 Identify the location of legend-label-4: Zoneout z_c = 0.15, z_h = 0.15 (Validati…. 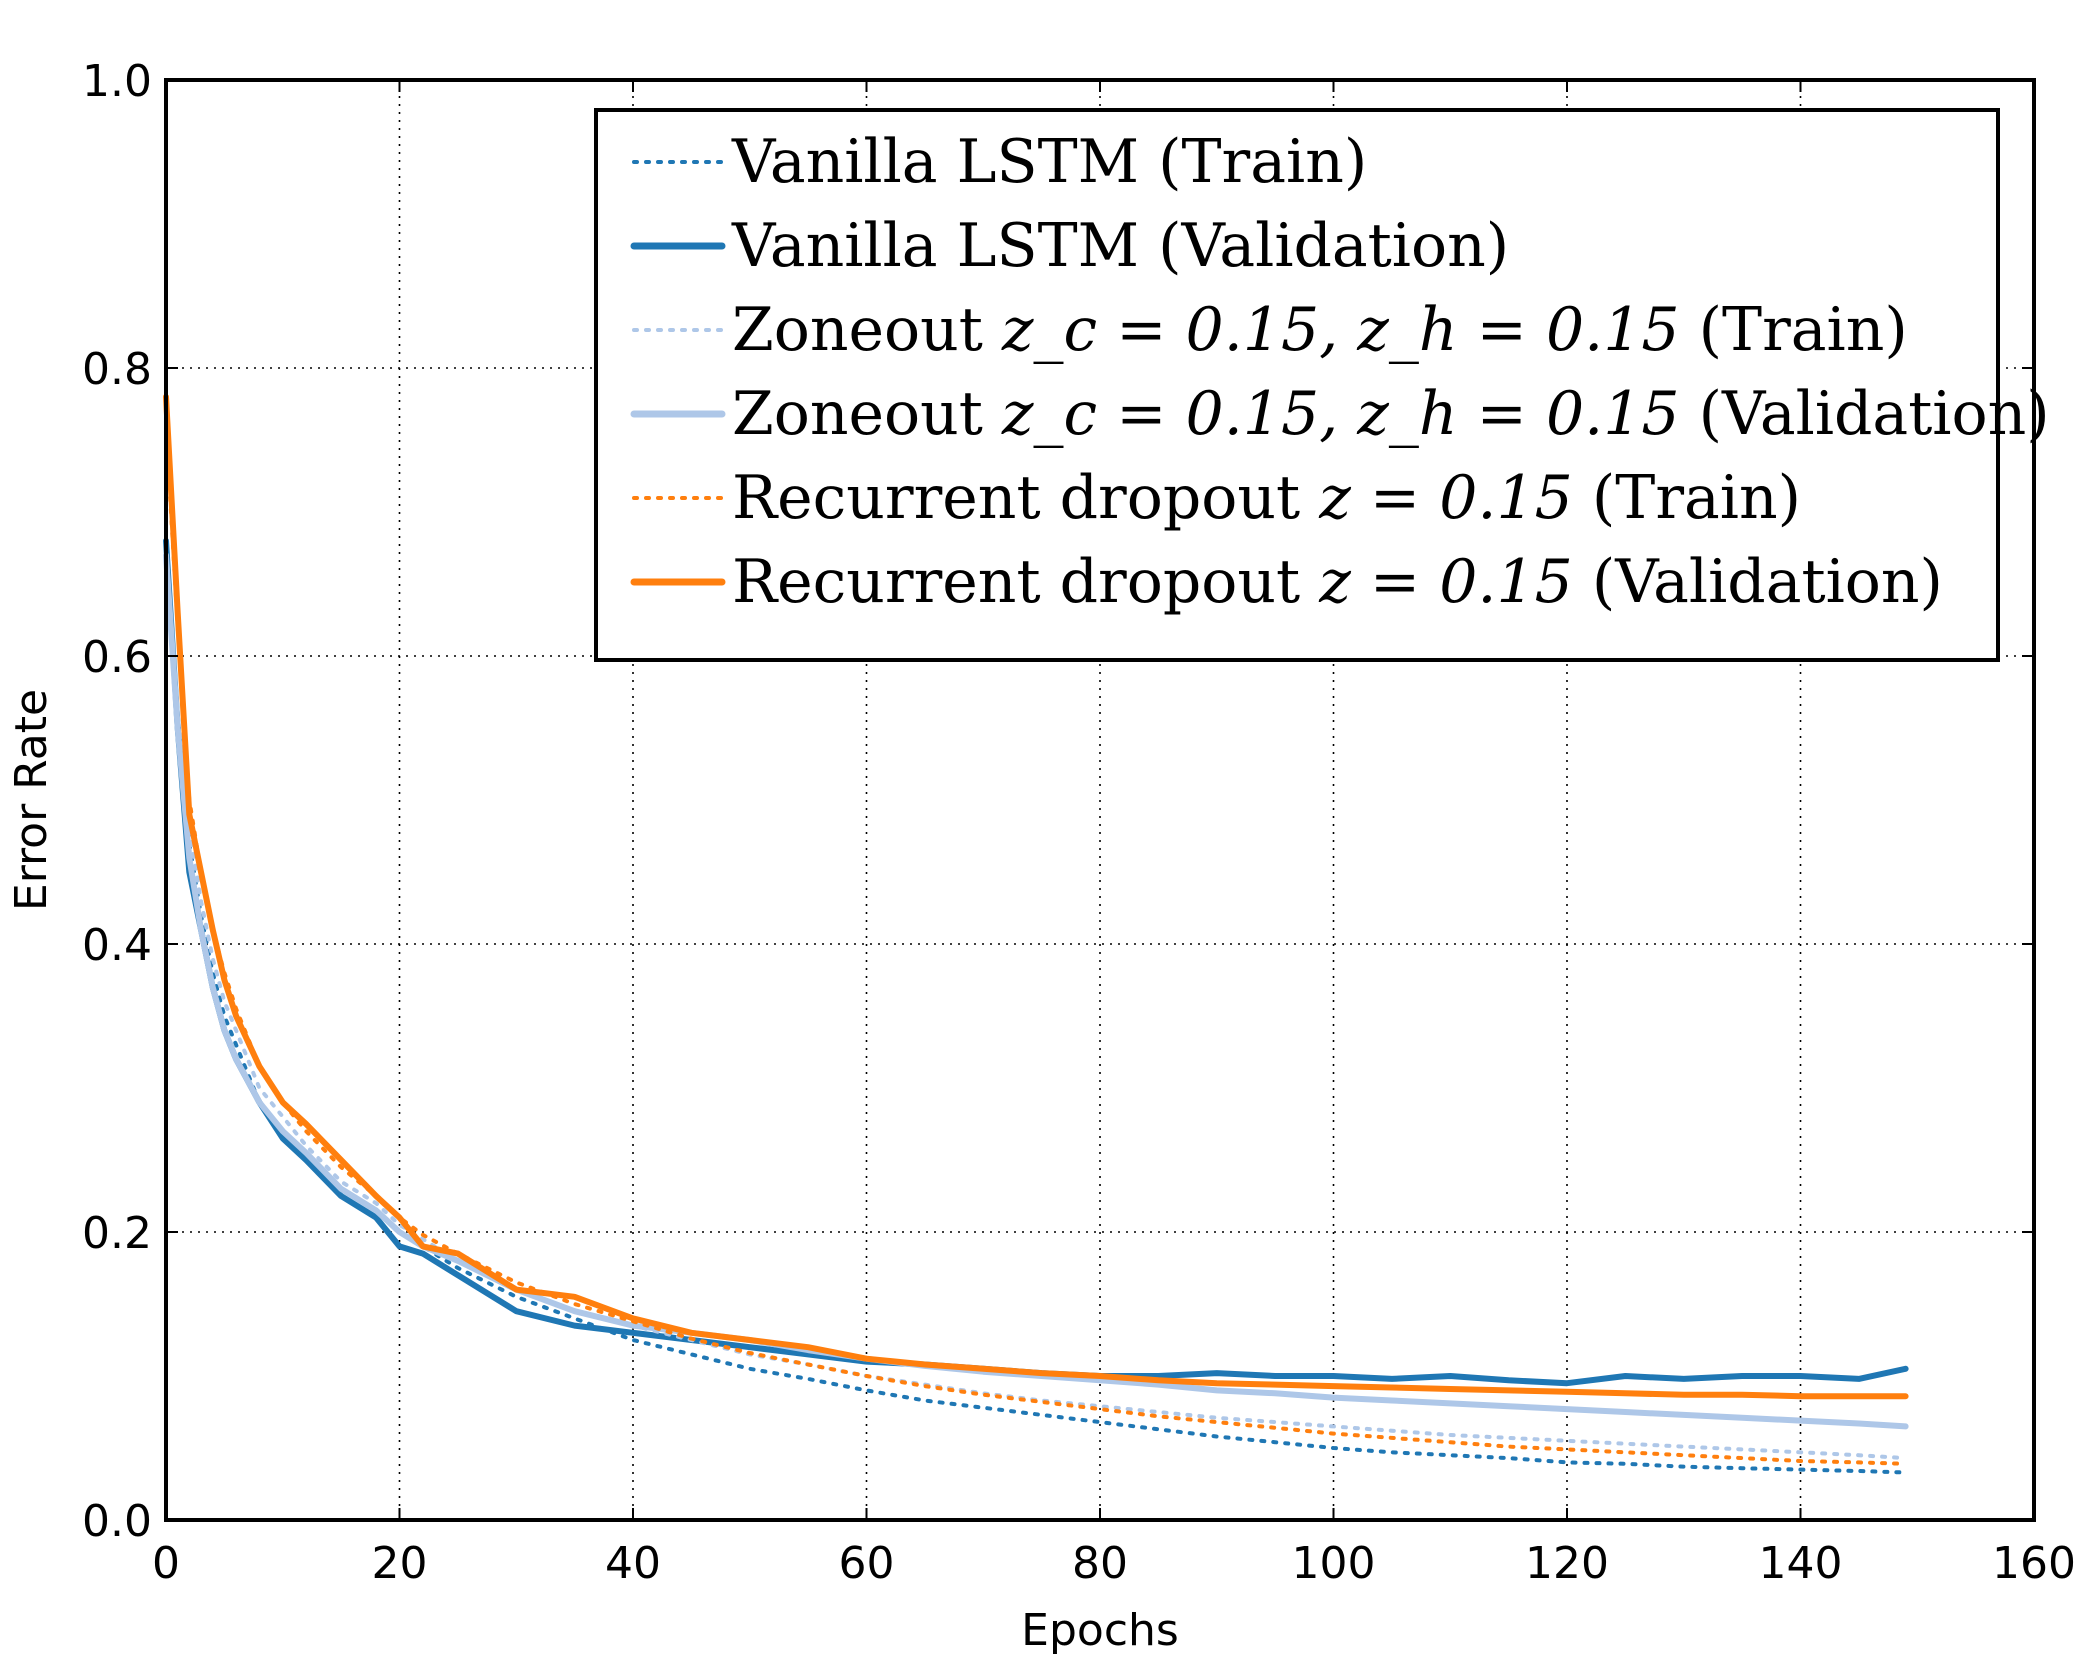
(1391, 414).